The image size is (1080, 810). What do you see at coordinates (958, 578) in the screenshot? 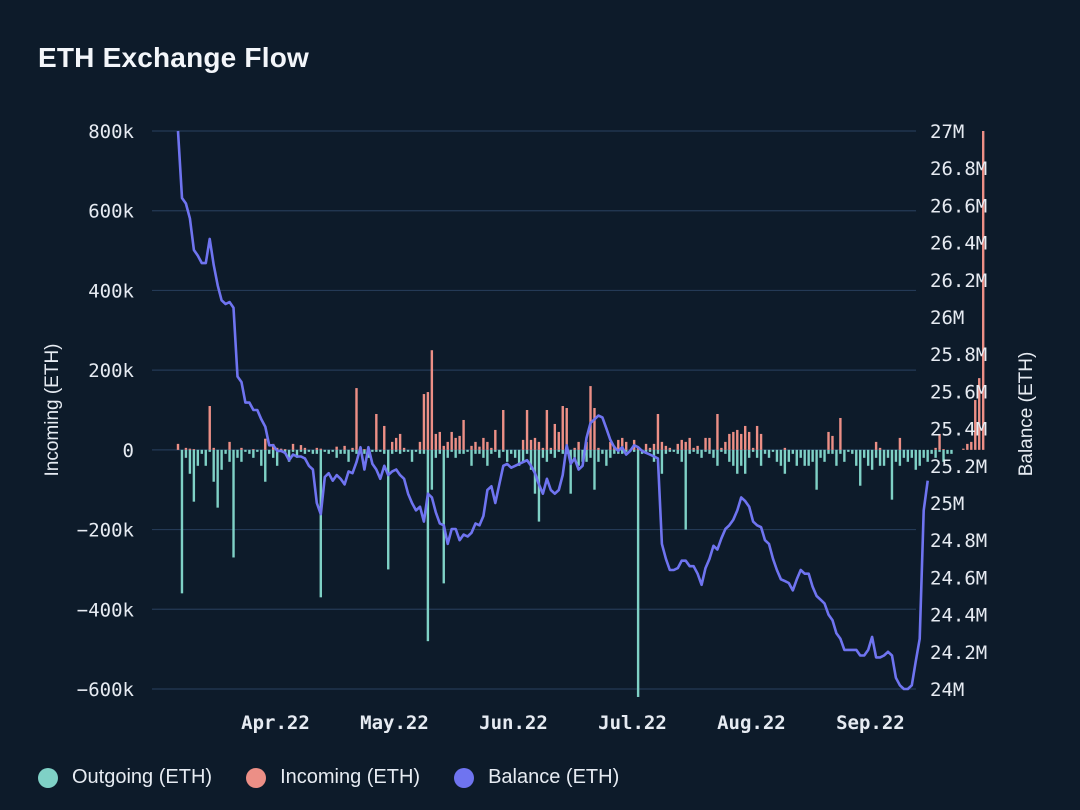
I see `right-tick-label: 24.6M` at bounding box center [958, 578].